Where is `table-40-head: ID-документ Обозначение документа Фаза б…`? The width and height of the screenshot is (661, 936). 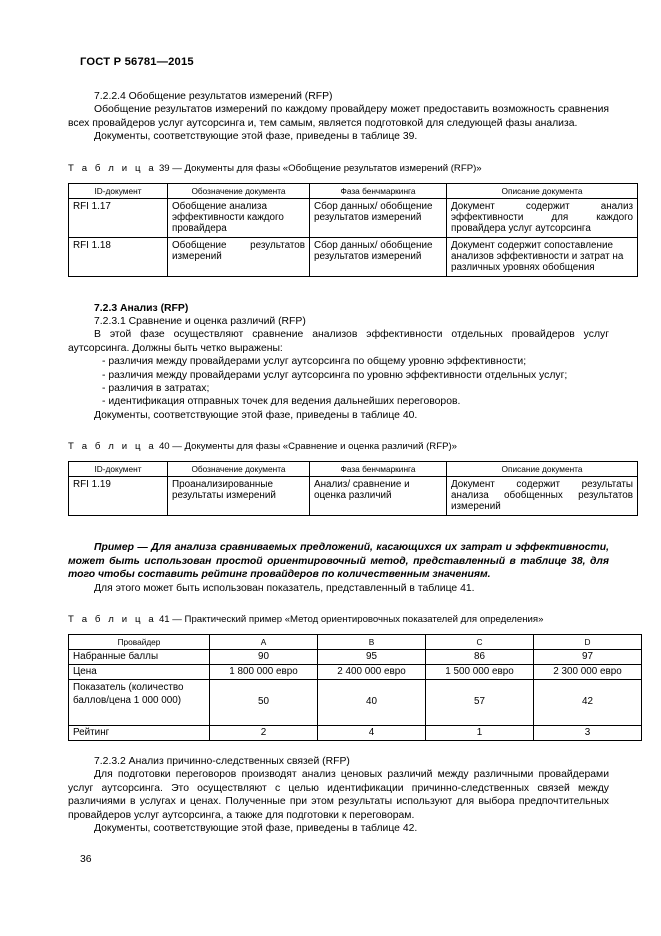 table-40-head: ID-документ Обозначение документа Фаза б… is located at coordinates (353, 469).